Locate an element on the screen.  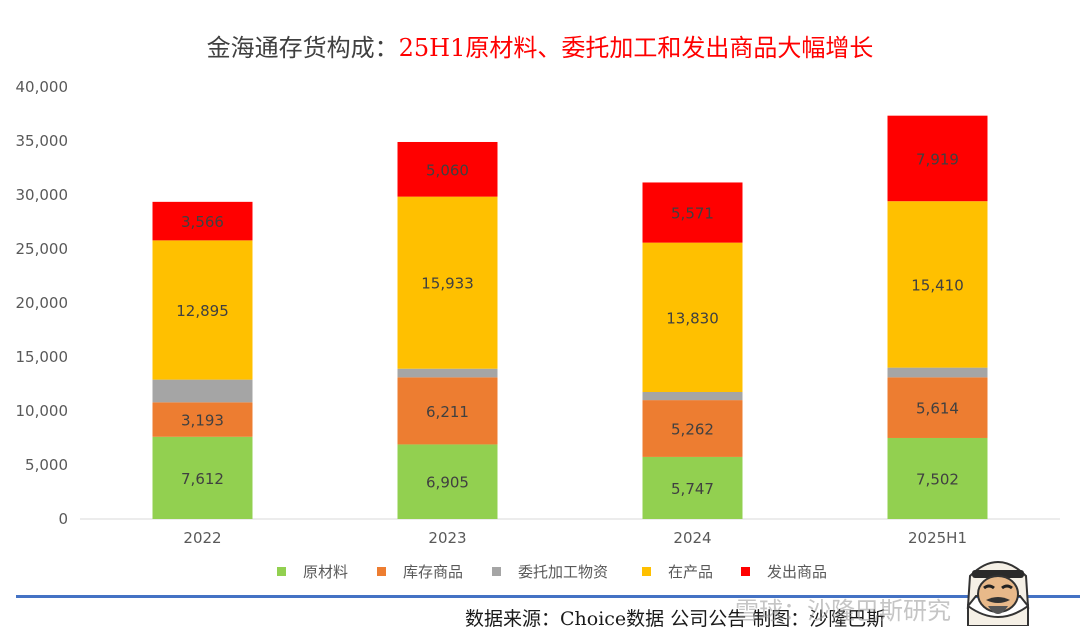
data-label: 5,262 is located at coordinates (692, 430).